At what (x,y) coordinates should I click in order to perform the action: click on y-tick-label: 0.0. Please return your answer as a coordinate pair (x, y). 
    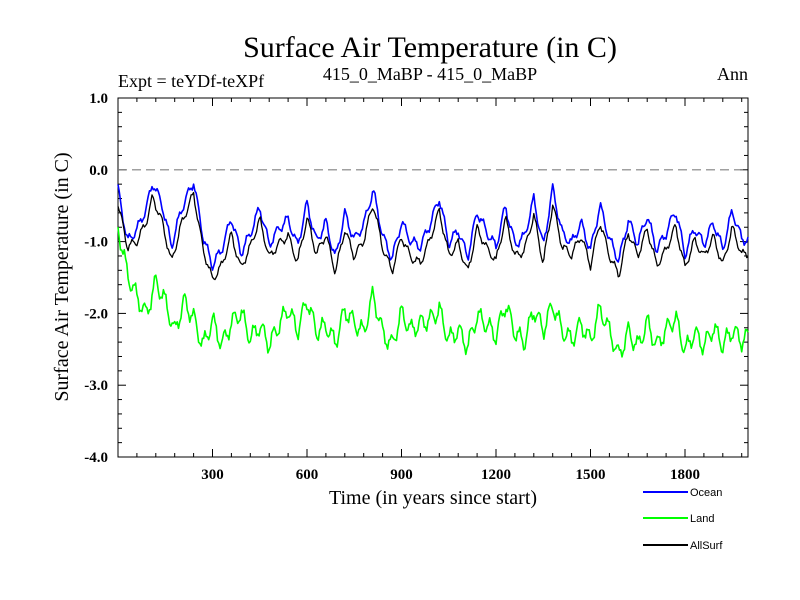
    Looking at the image, I should click on (98, 171).